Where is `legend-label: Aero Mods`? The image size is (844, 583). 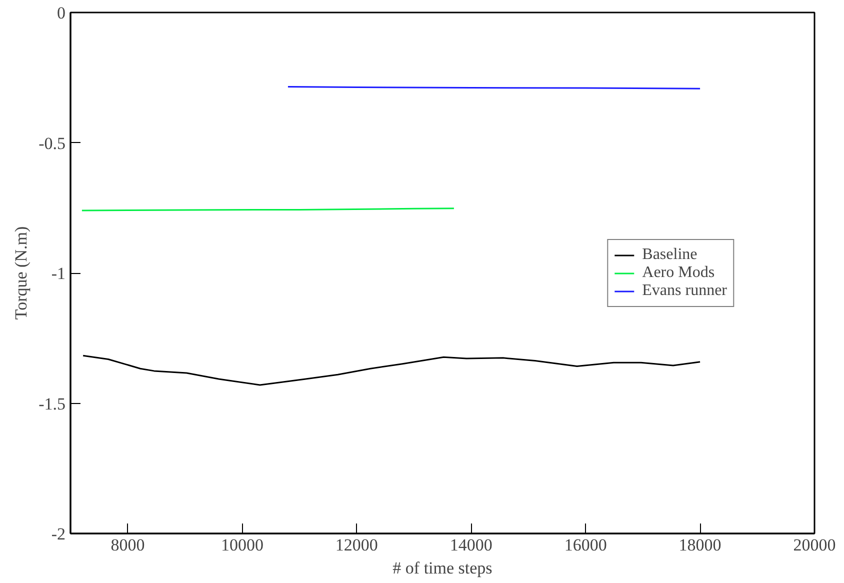 legend-label: Aero Mods is located at coordinates (678, 273).